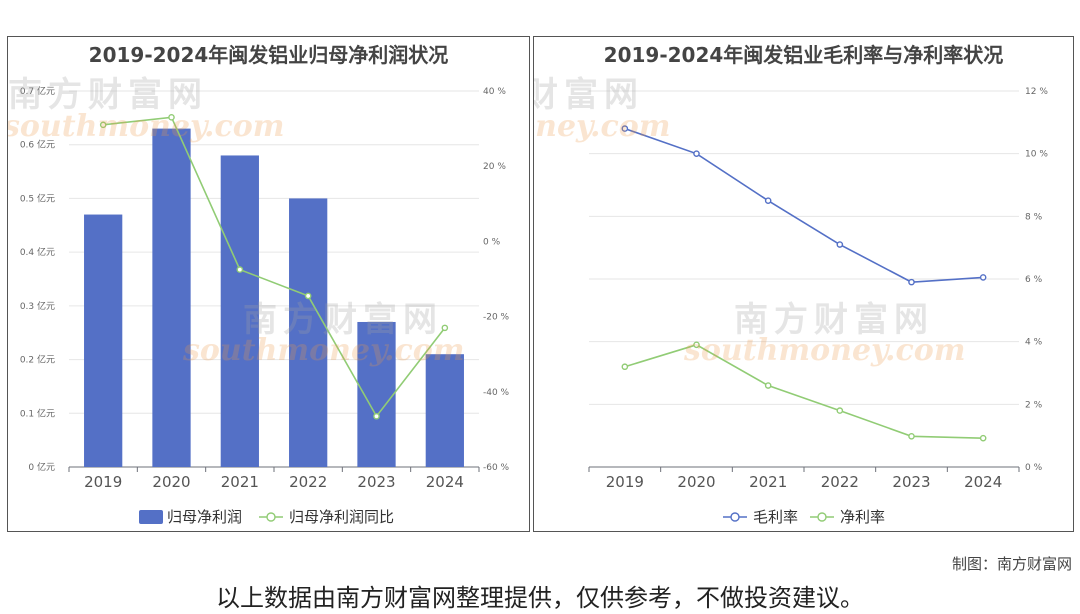 This screenshot has width=1080, height=614. I want to click on y-left-tick-label: 0.3 亿元, so click(37, 306).